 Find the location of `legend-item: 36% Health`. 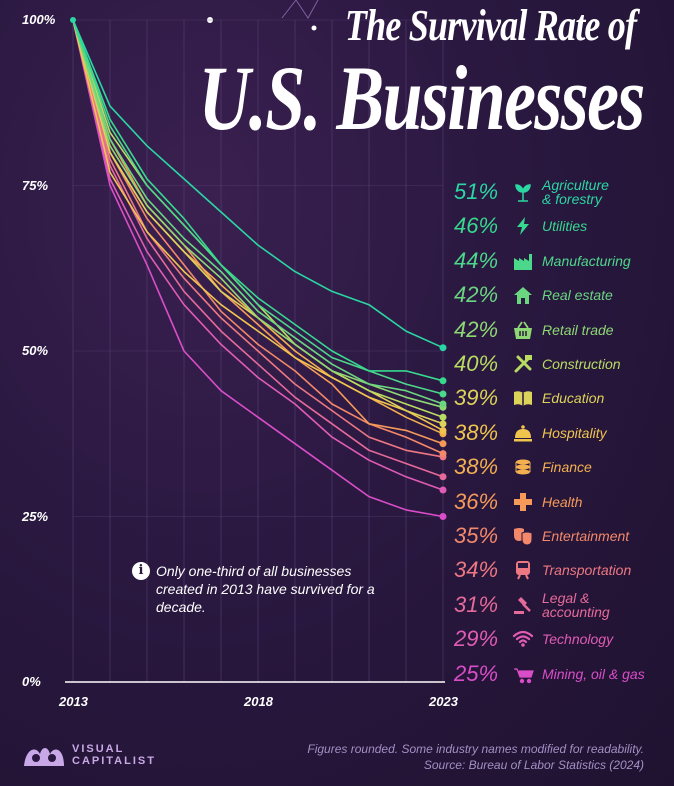

legend-item: 36% Health is located at coordinates (518, 502).